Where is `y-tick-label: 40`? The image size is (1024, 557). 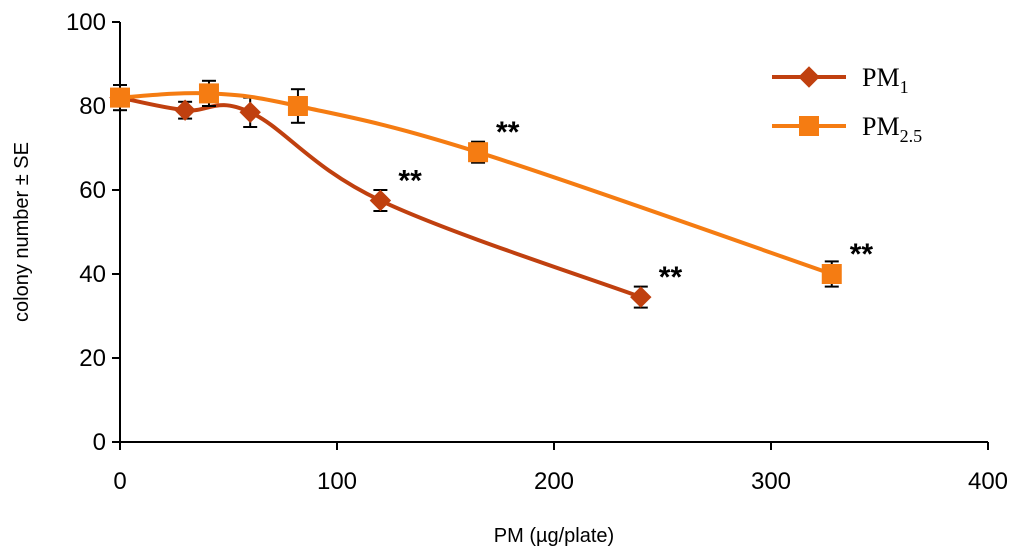
y-tick-label: 40 is located at coordinates (92, 274).